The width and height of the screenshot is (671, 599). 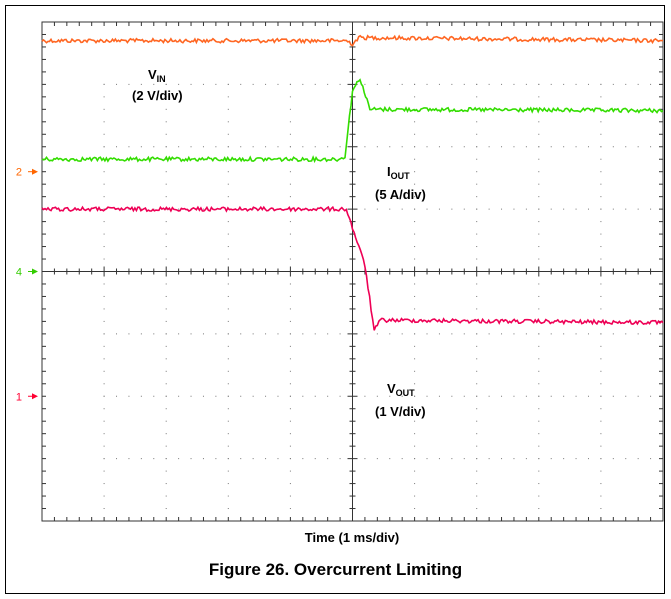 What do you see at coordinates (335, 569) in the screenshot?
I see `figure-caption: Figure 26. Overcurrent Limiting` at bounding box center [335, 569].